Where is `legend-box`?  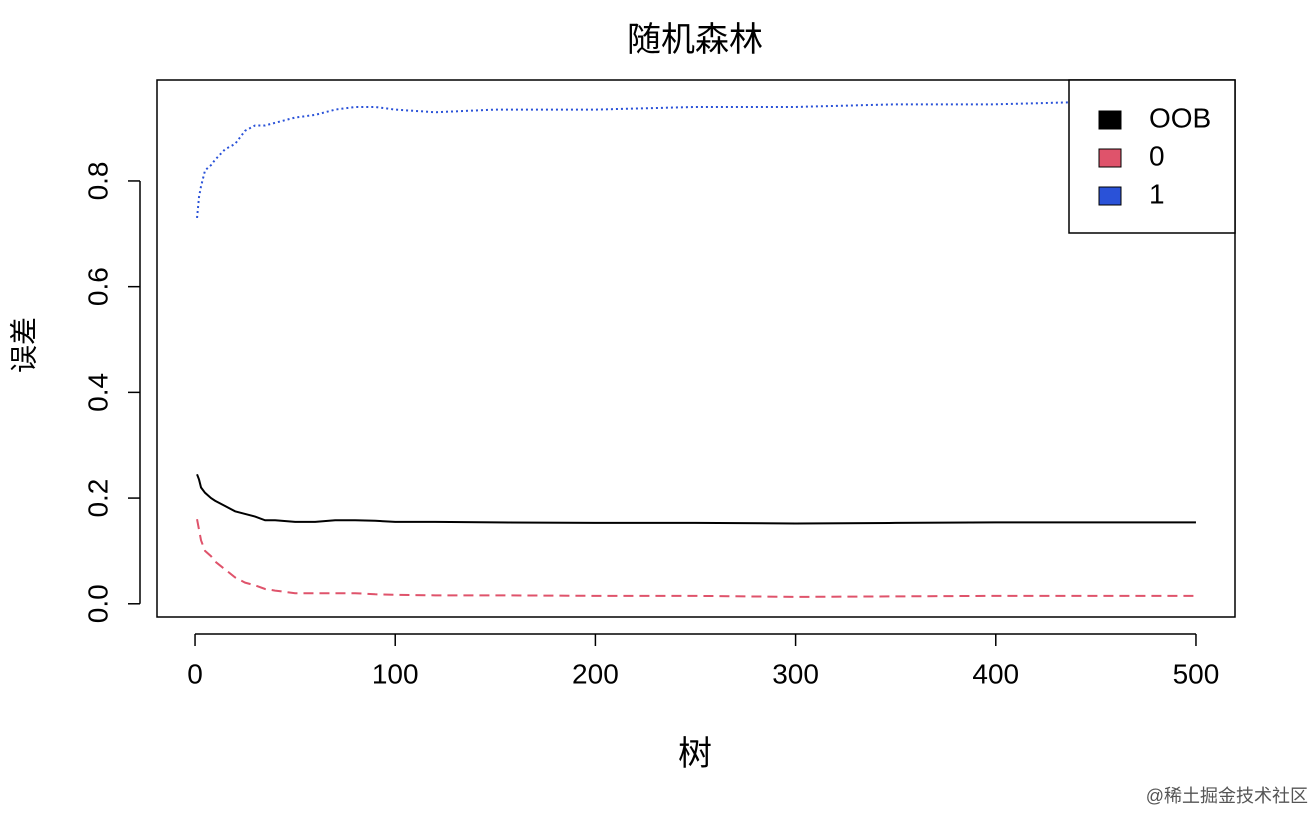 legend-box is located at coordinates (1152, 156).